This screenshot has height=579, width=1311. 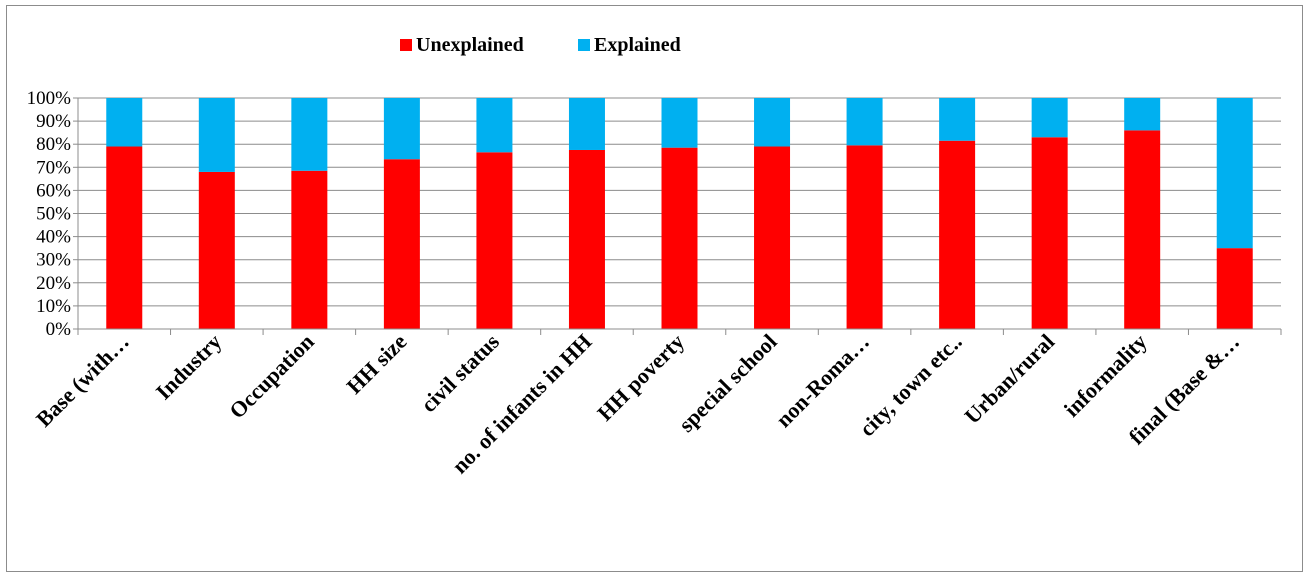 What do you see at coordinates (189, 367) in the screenshot?
I see `x-tick-label: Industry` at bounding box center [189, 367].